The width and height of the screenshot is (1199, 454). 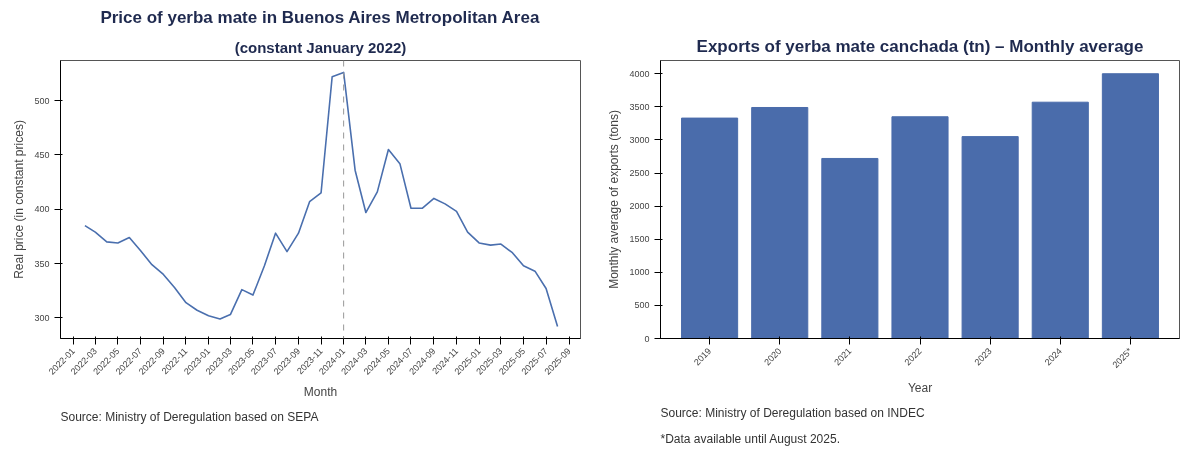 I want to click on y-tick-label: 1500, so click(x=639, y=239).